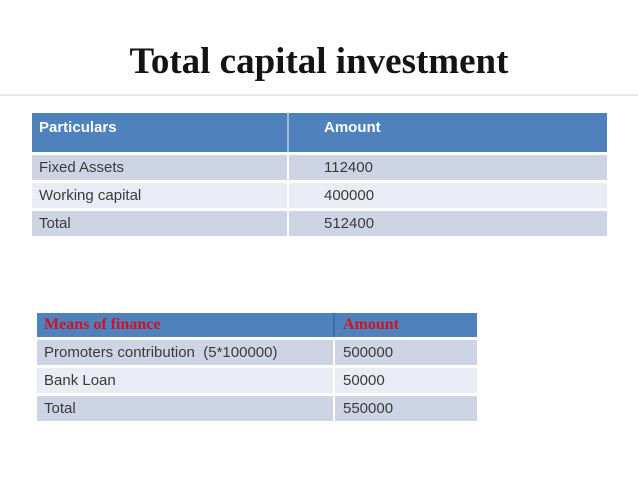 This screenshot has height=479, width=638. What do you see at coordinates (447, 195) in the screenshot?
I see `row-amount: 400000` at bounding box center [447, 195].